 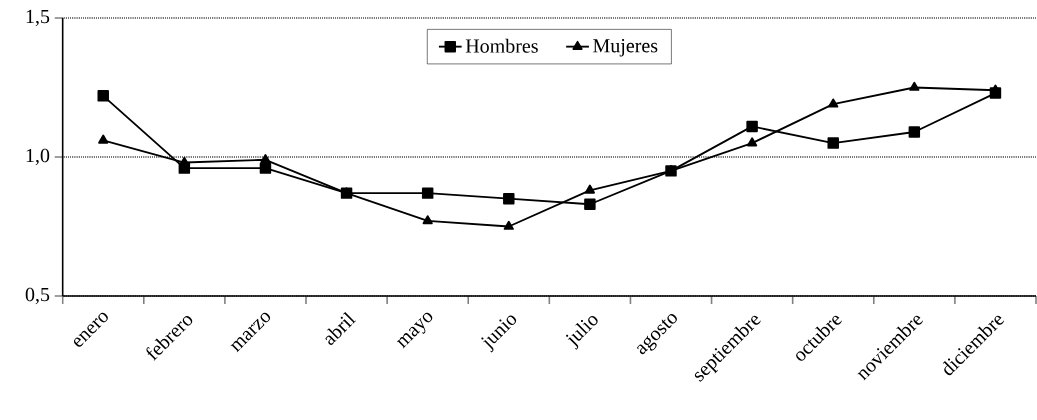 I want to click on x-tick-label: abril, so click(x=341, y=329).